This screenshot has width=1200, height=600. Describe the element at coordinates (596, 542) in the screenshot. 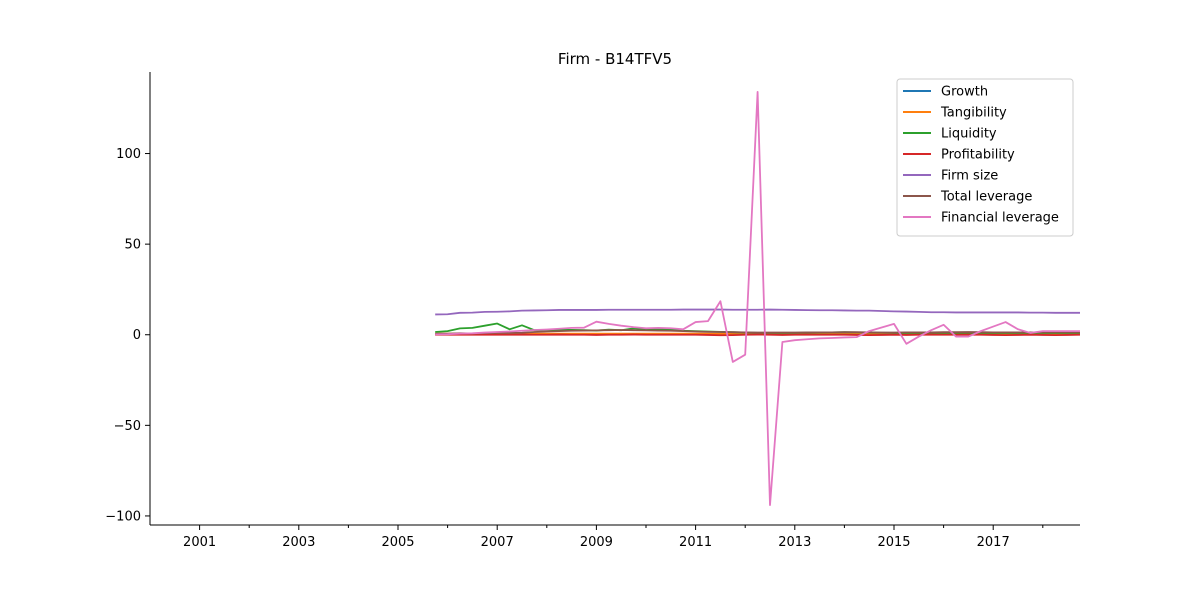

I see `x-tick-label: 2009` at that location.